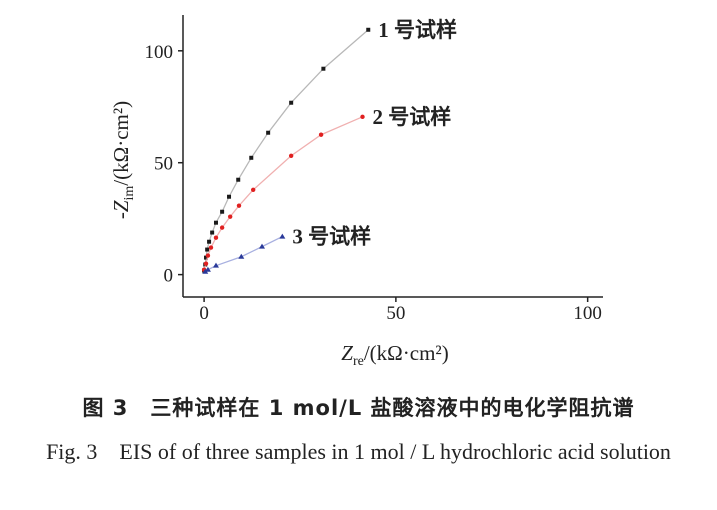  Describe the element at coordinates (159, 52) in the screenshot. I see `y-tick-label: 100` at that location.